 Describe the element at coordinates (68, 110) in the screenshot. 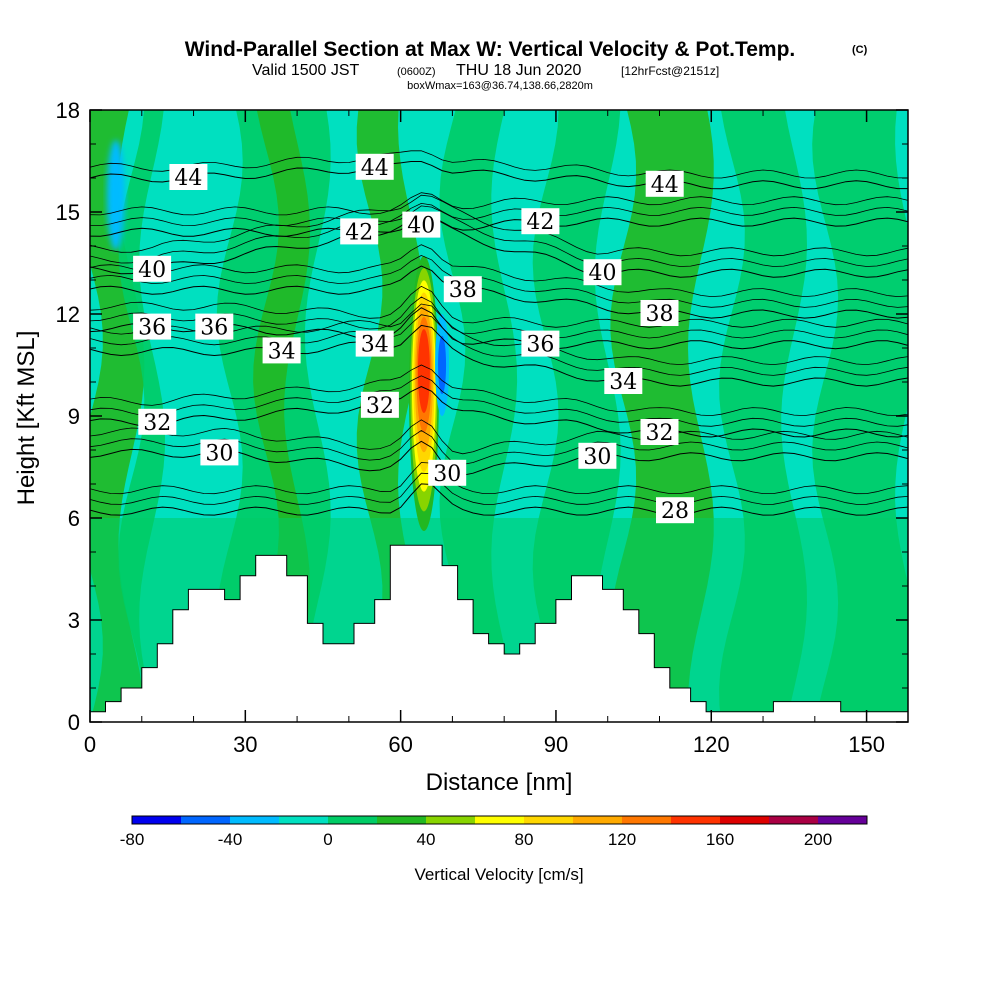

I see `y-tick-label: 18` at that location.